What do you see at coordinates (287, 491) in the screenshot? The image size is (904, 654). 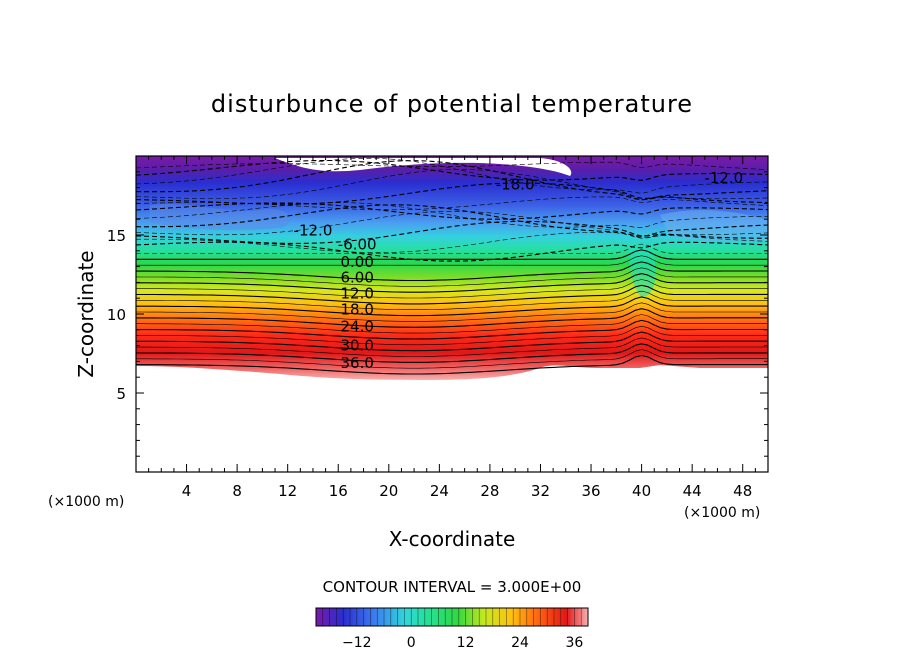 I see `x-tick-label: 12` at bounding box center [287, 491].